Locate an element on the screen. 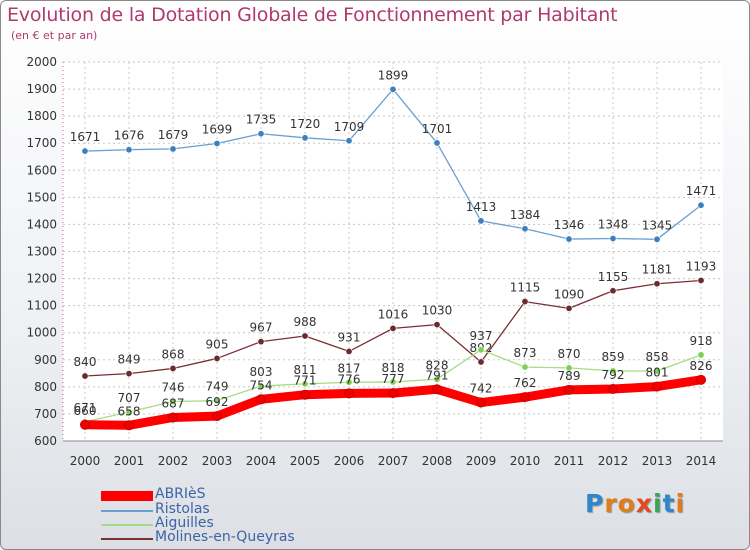  data-label-molines-en-queyras: 967 is located at coordinates (261, 328).